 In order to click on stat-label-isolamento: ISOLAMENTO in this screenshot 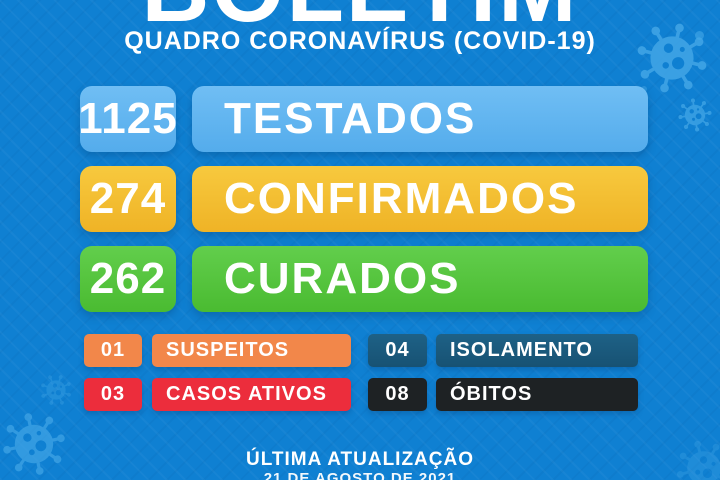, I will do `click(537, 350)`.